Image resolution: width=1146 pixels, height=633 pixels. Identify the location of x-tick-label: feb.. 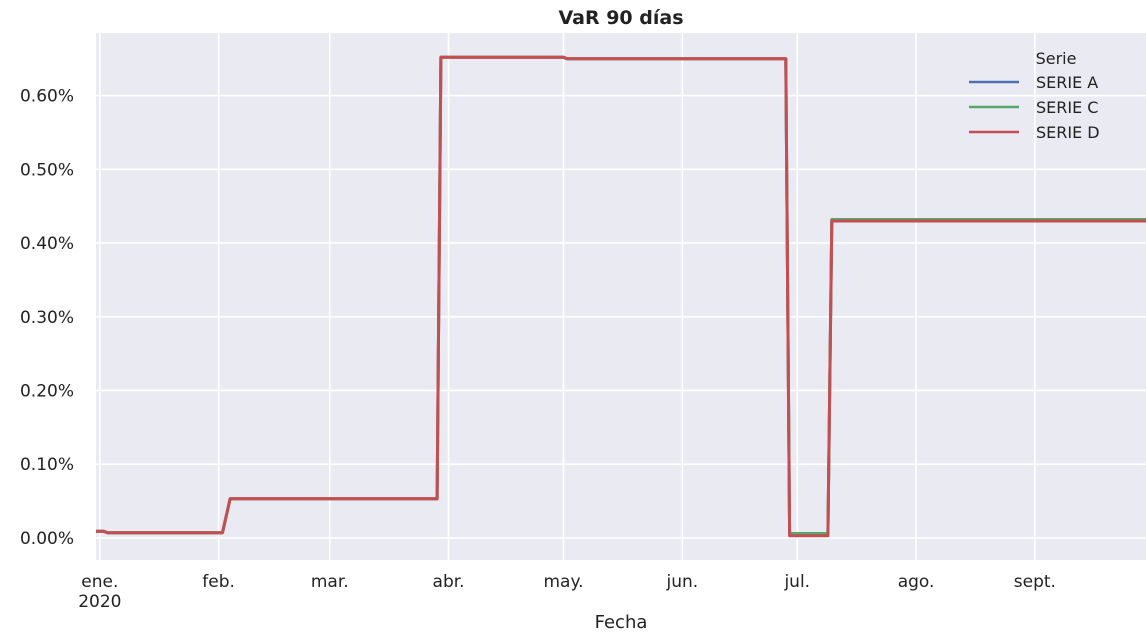
(218, 582).